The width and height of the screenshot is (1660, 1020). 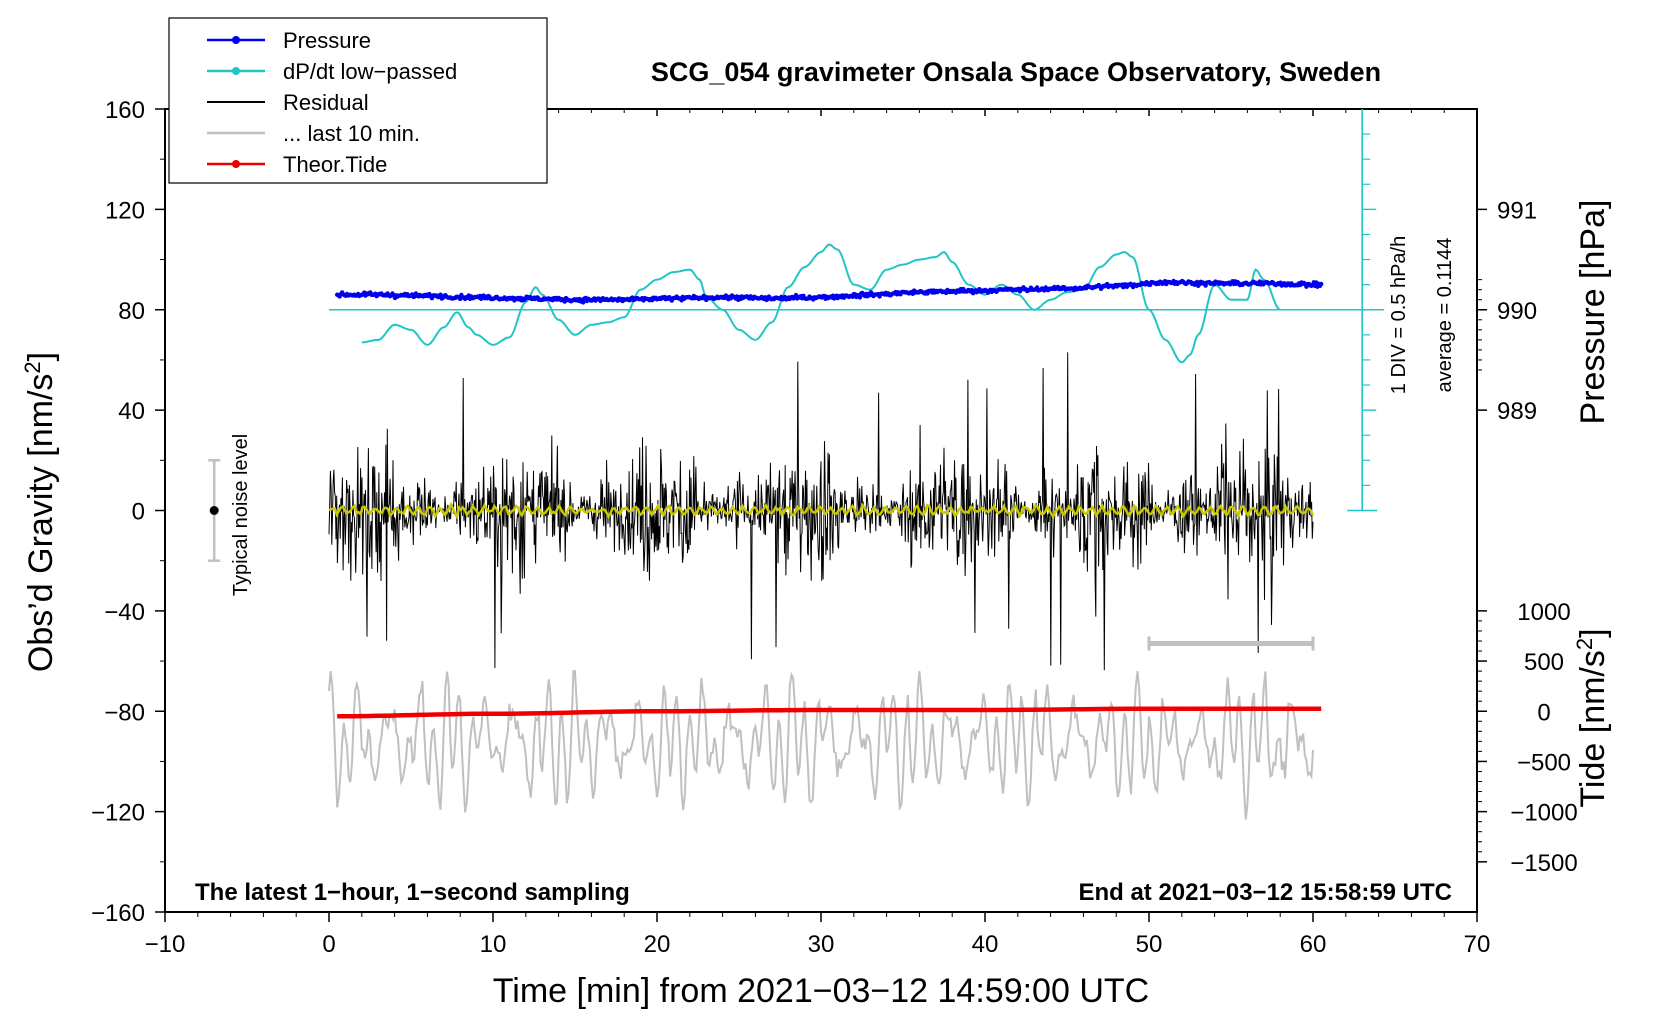 What do you see at coordinates (124, 712) in the screenshot?
I see `y-tick-label: −80` at bounding box center [124, 712].